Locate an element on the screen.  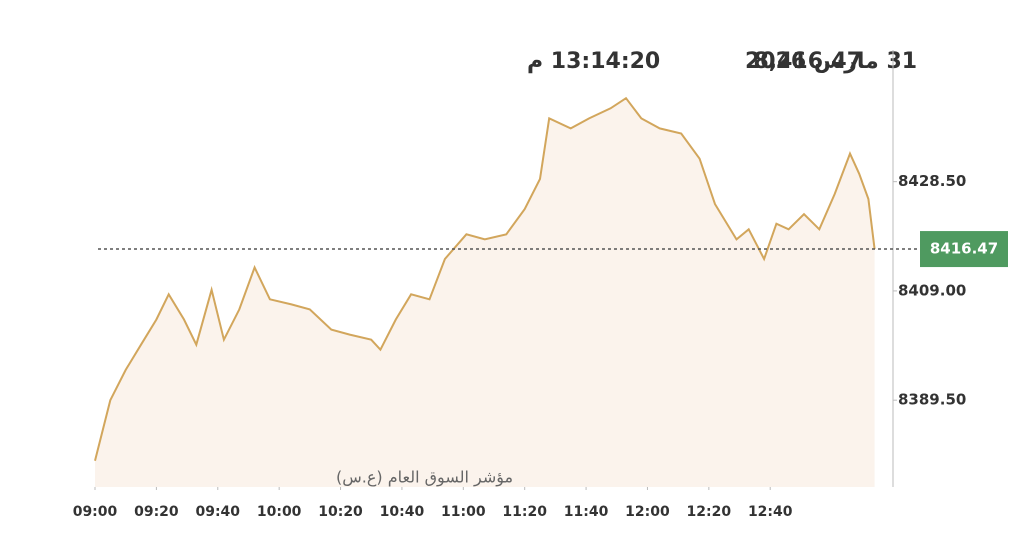
subtitle: مؤشر السوق العام (ع.س) is located at coordinates (424, 478).